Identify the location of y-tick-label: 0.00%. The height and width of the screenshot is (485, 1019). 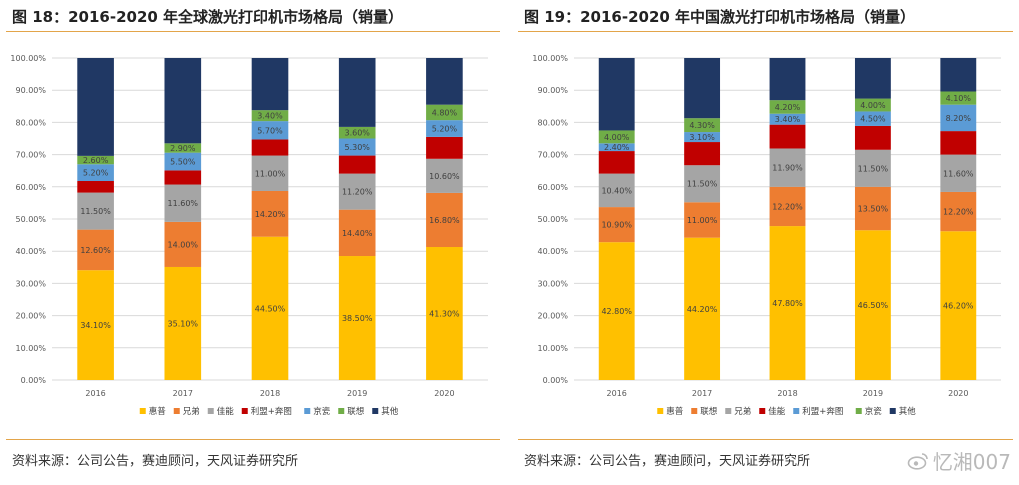
(34, 380).